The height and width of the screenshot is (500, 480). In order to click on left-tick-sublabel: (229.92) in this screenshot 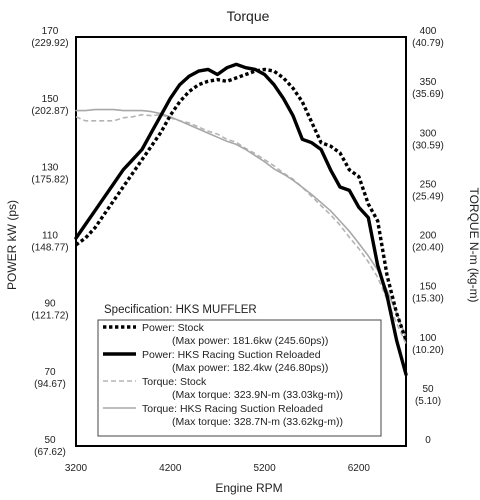, I will do `click(49, 43)`.